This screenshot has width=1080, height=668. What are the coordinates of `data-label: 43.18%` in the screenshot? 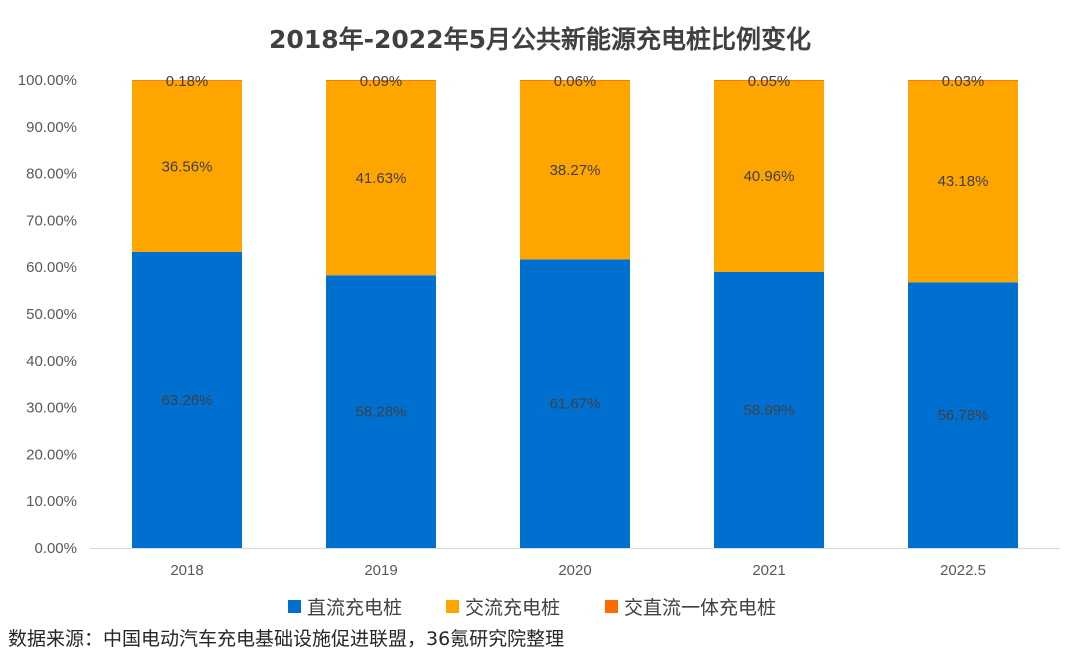 It's located at (963, 181).